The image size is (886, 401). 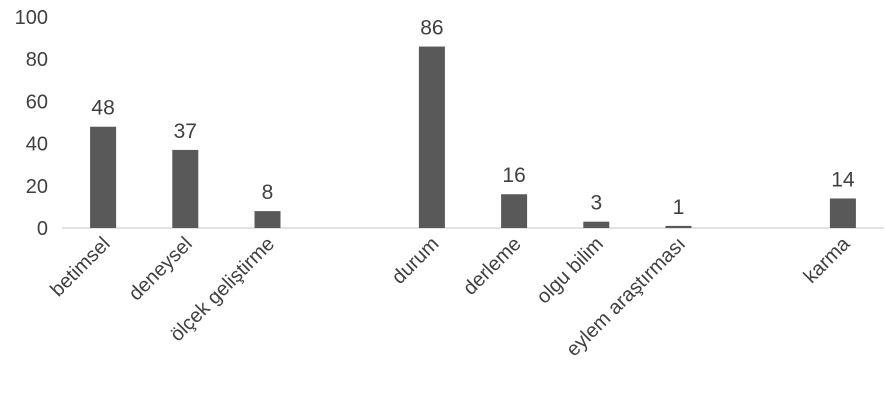 What do you see at coordinates (37, 145) in the screenshot?
I see `y-tick-label: 40` at bounding box center [37, 145].